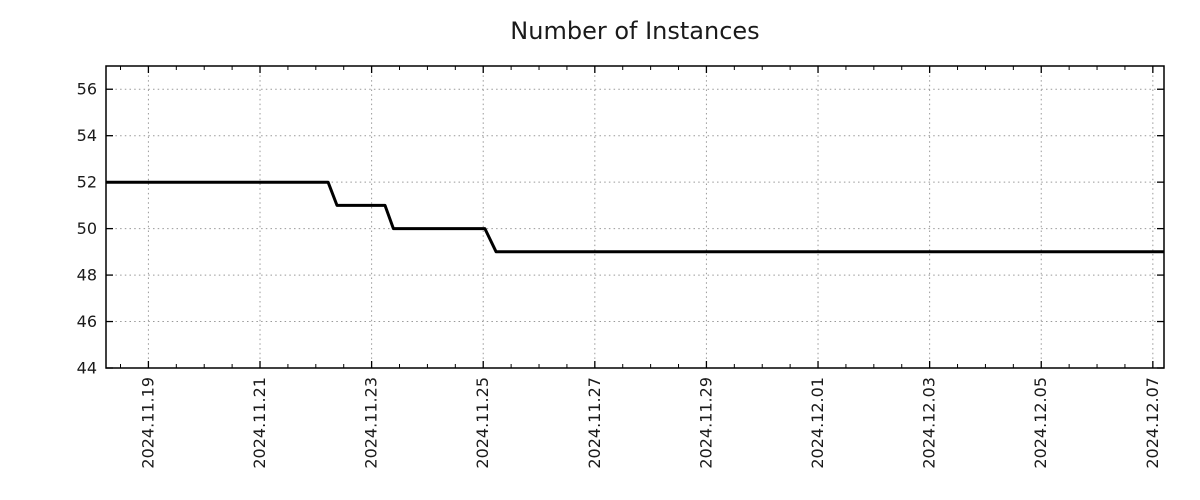 This screenshot has width=1200, height=500. I want to click on x-tick-label: 2024.12.03, so click(929, 423).